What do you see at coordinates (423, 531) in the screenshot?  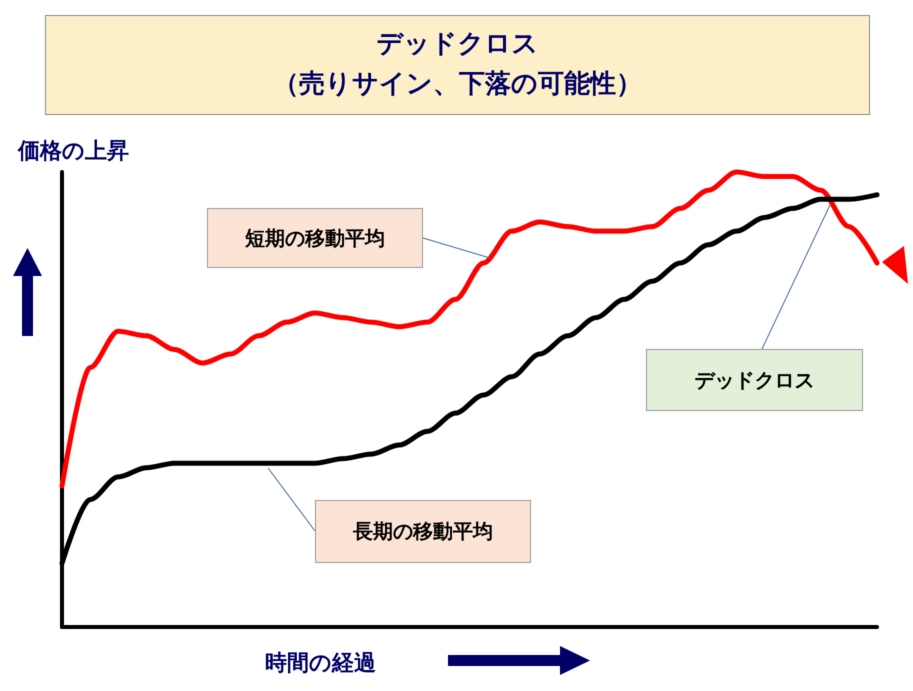 I see `callout-box: 長期の移動平均` at bounding box center [423, 531].